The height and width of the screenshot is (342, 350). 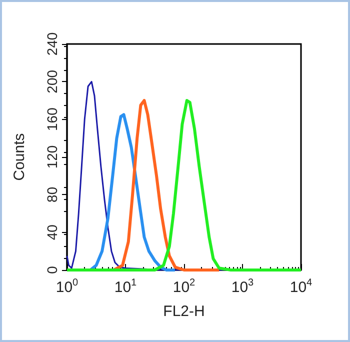 What do you see at coordinates (52, 232) in the screenshot?
I see `y-tick-label: 40` at bounding box center [52, 232].